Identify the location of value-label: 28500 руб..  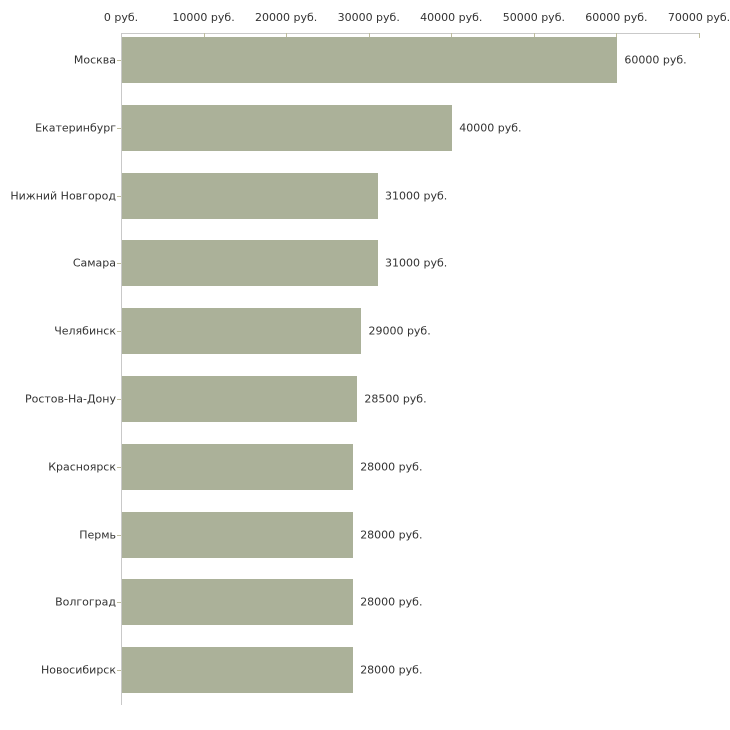
(395, 399).